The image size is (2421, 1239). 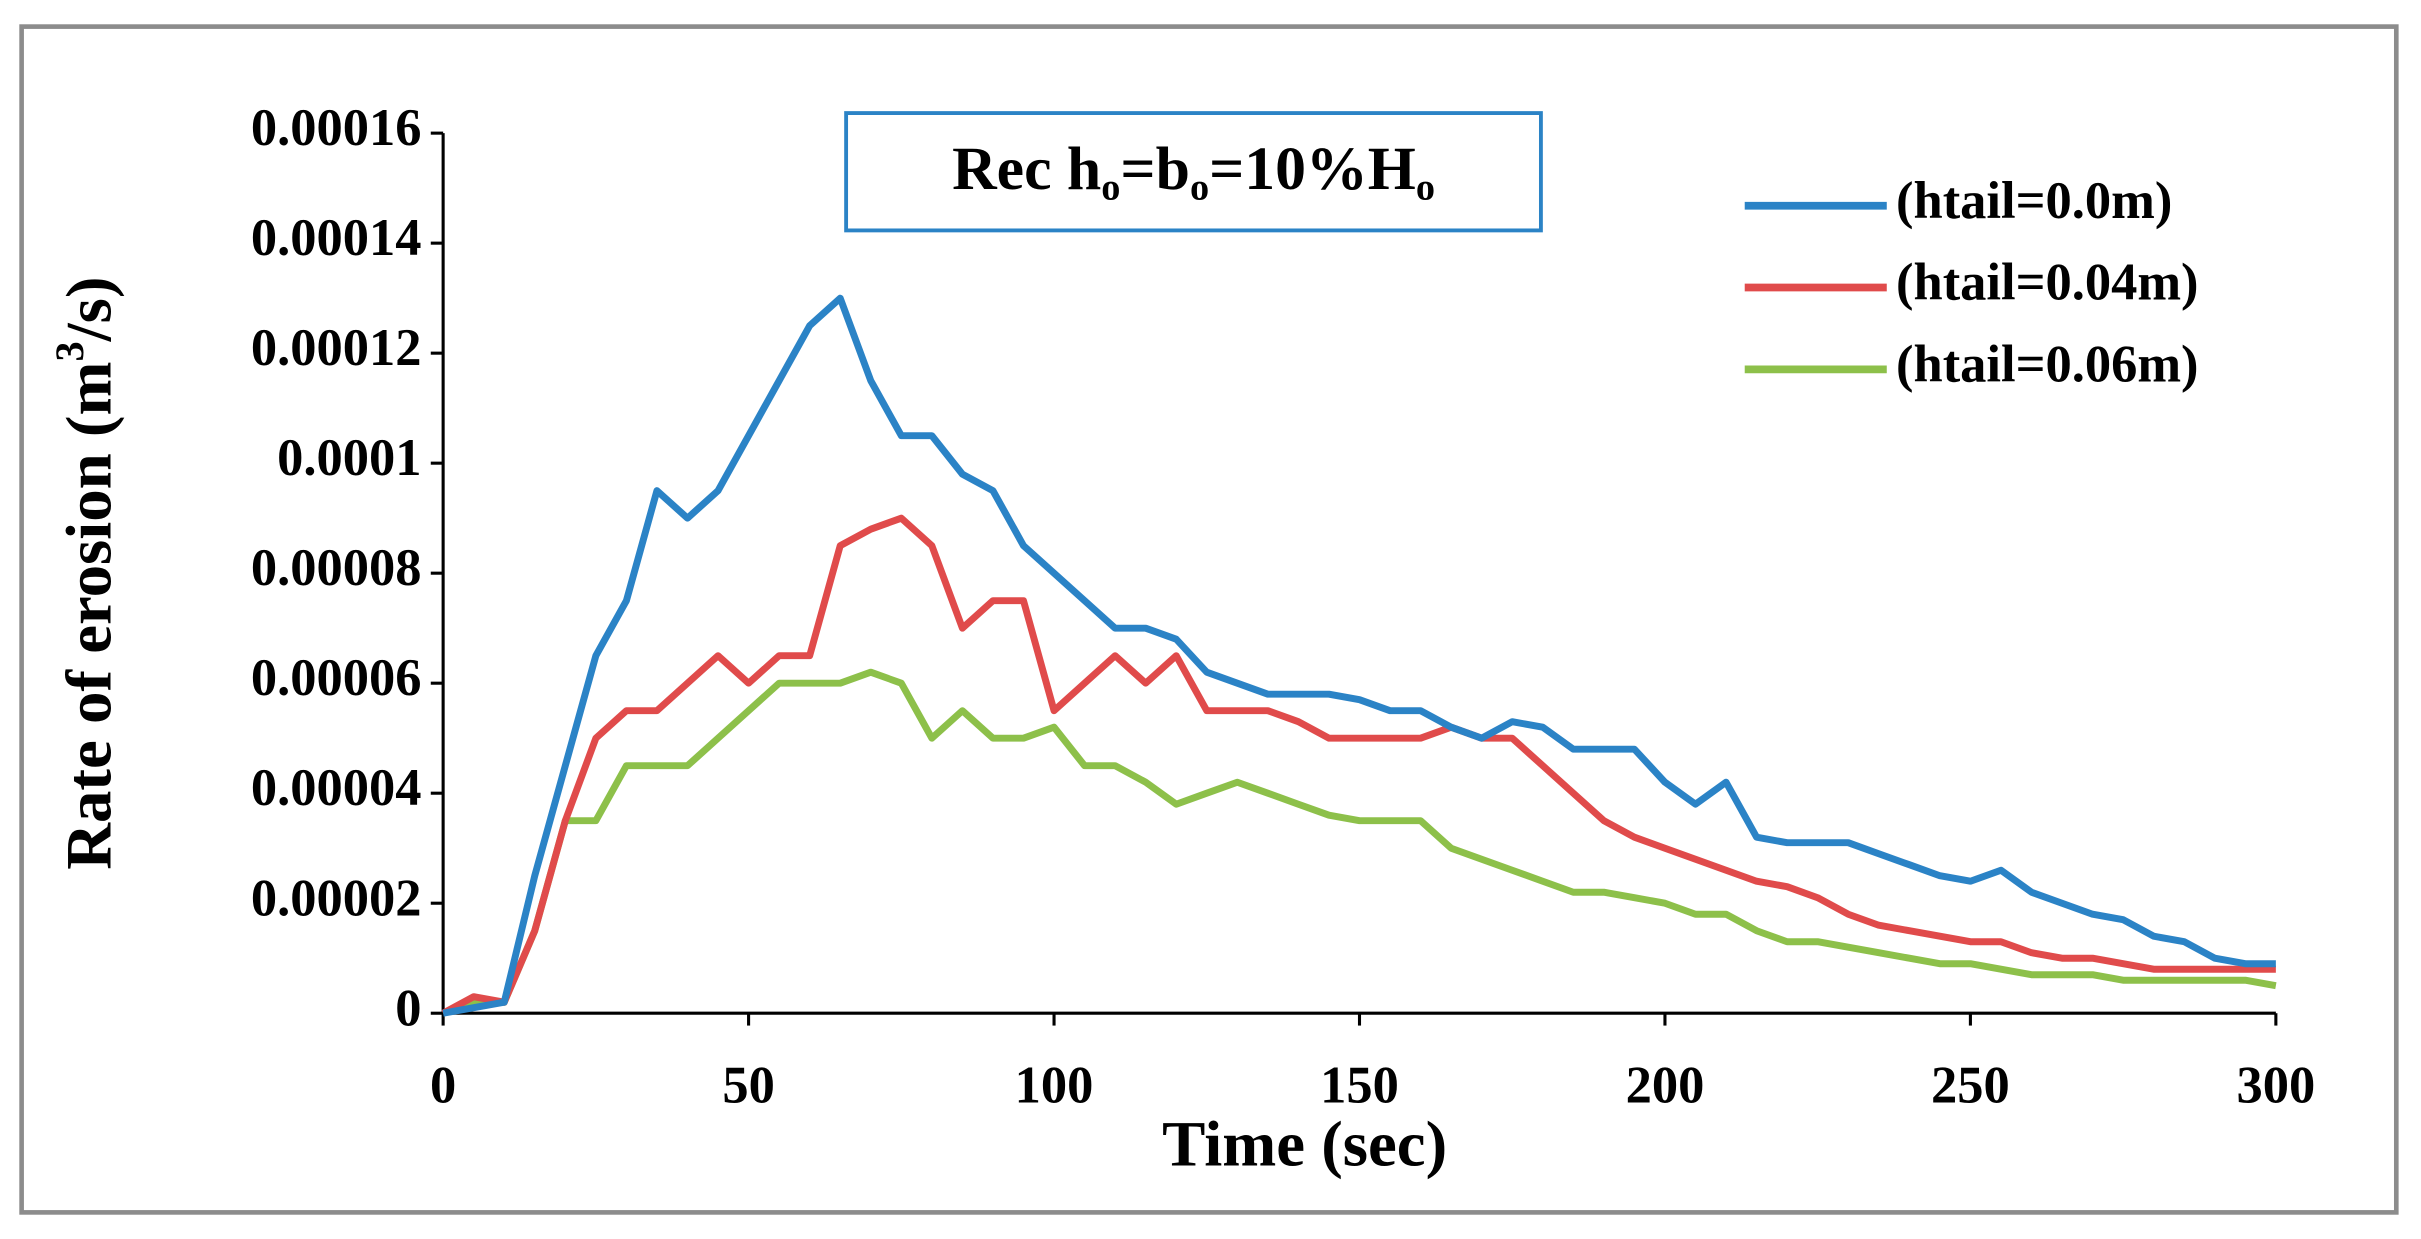 I want to click on x-axis-label: Time (sec), so click(x=1304, y=1145).